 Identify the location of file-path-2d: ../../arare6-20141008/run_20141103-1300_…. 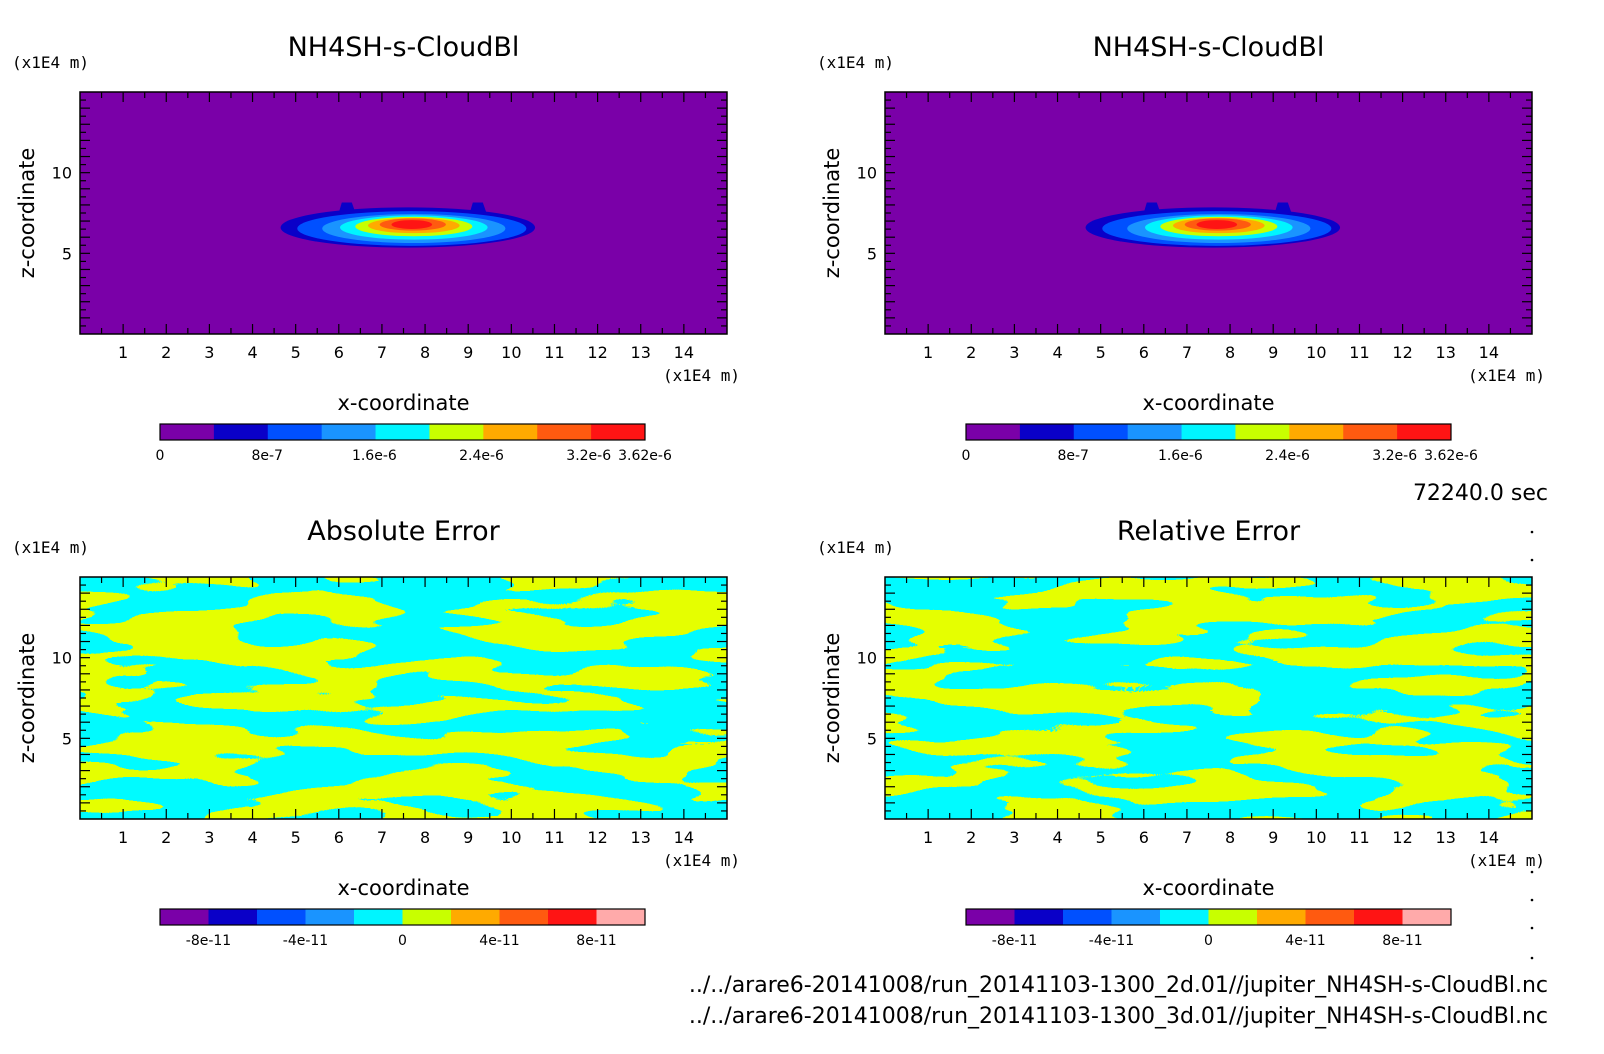
(1118, 985).